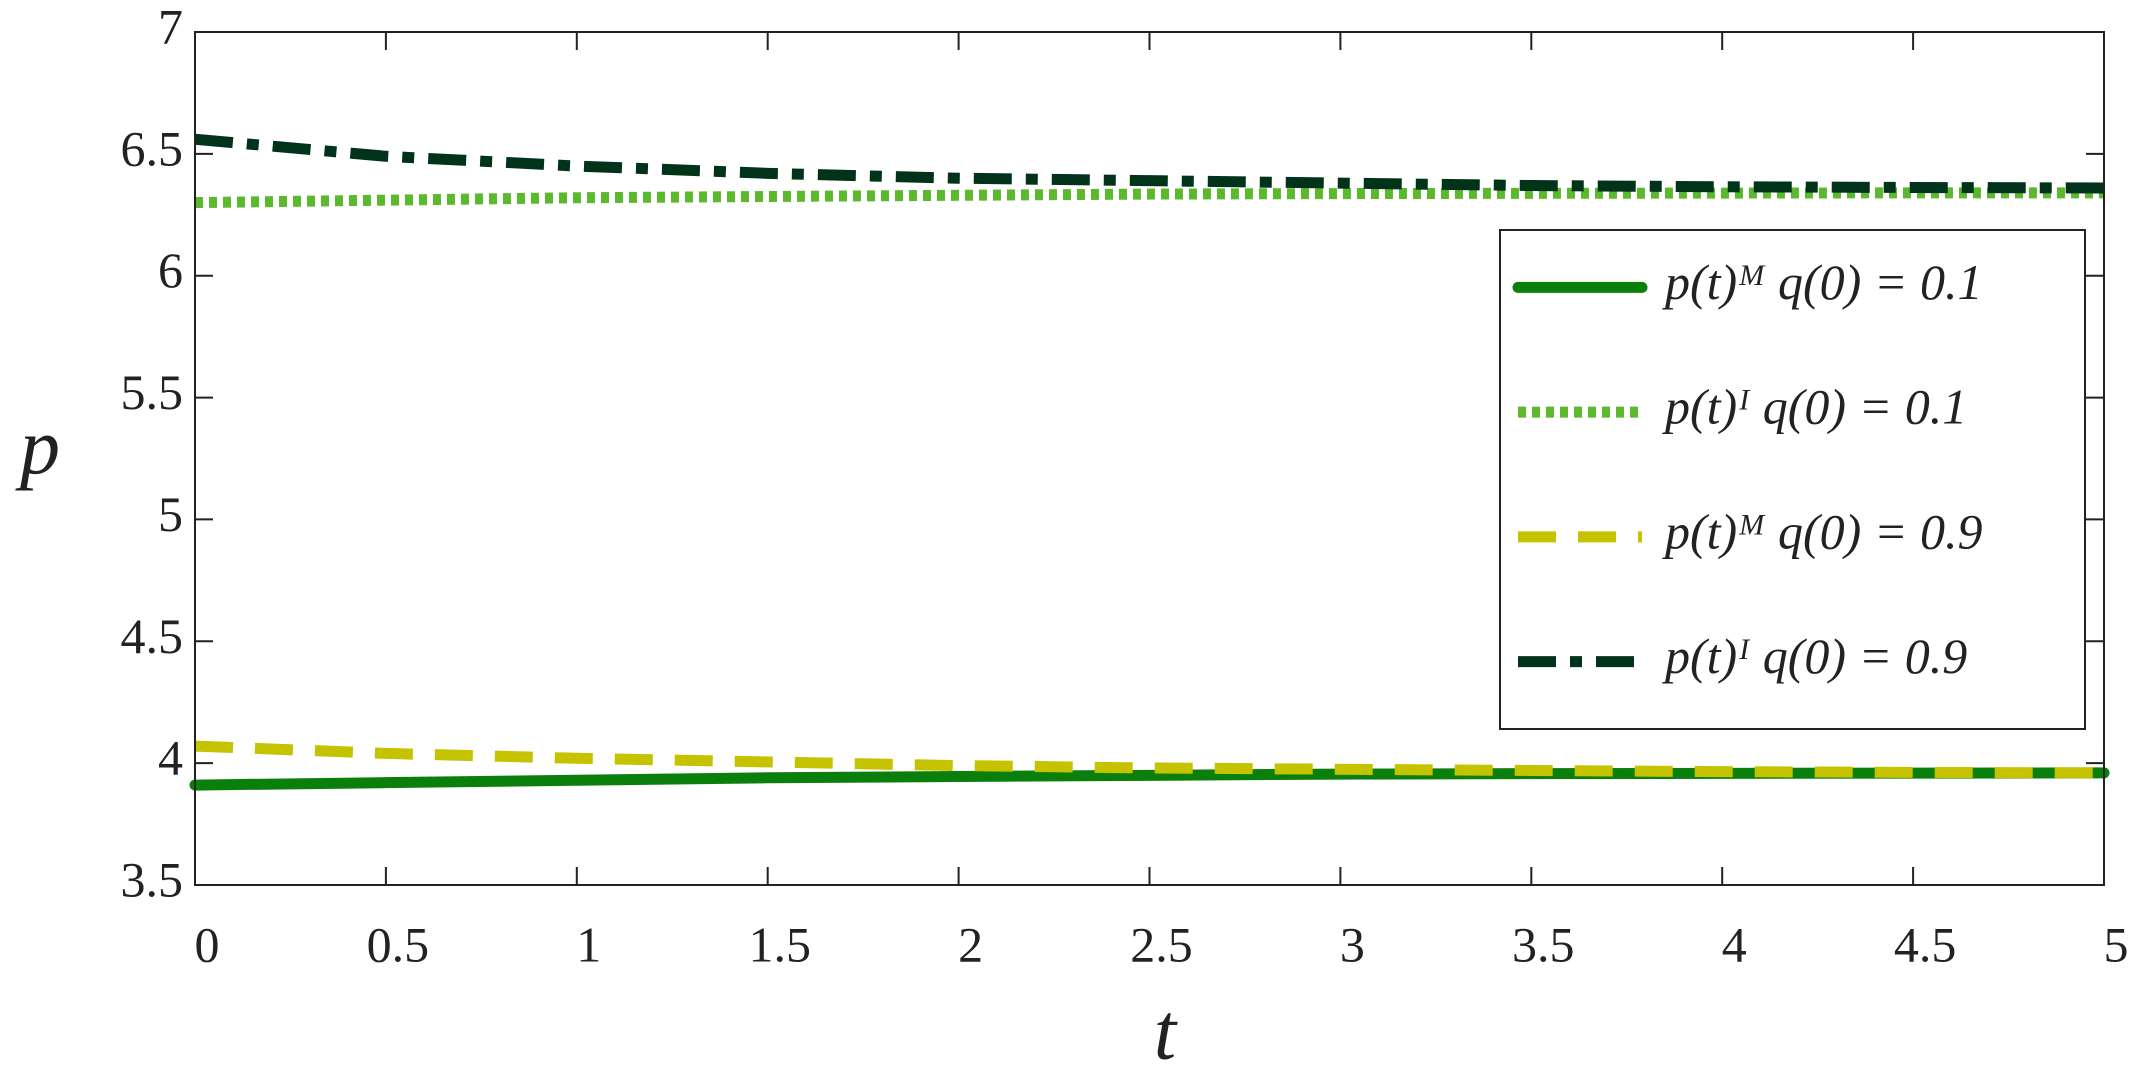 This screenshot has height=1087, width=2155. Describe the element at coordinates (207, 944) in the screenshot. I see `x-tick-label: 0` at that location.